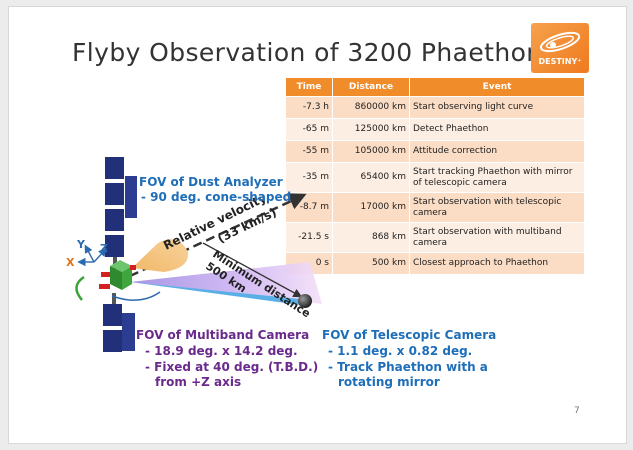 The width and height of the screenshot is (633, 450). Describe the element at coordinates (121, 213) in the screenshot. I see `solar-panel-upper` at that location.